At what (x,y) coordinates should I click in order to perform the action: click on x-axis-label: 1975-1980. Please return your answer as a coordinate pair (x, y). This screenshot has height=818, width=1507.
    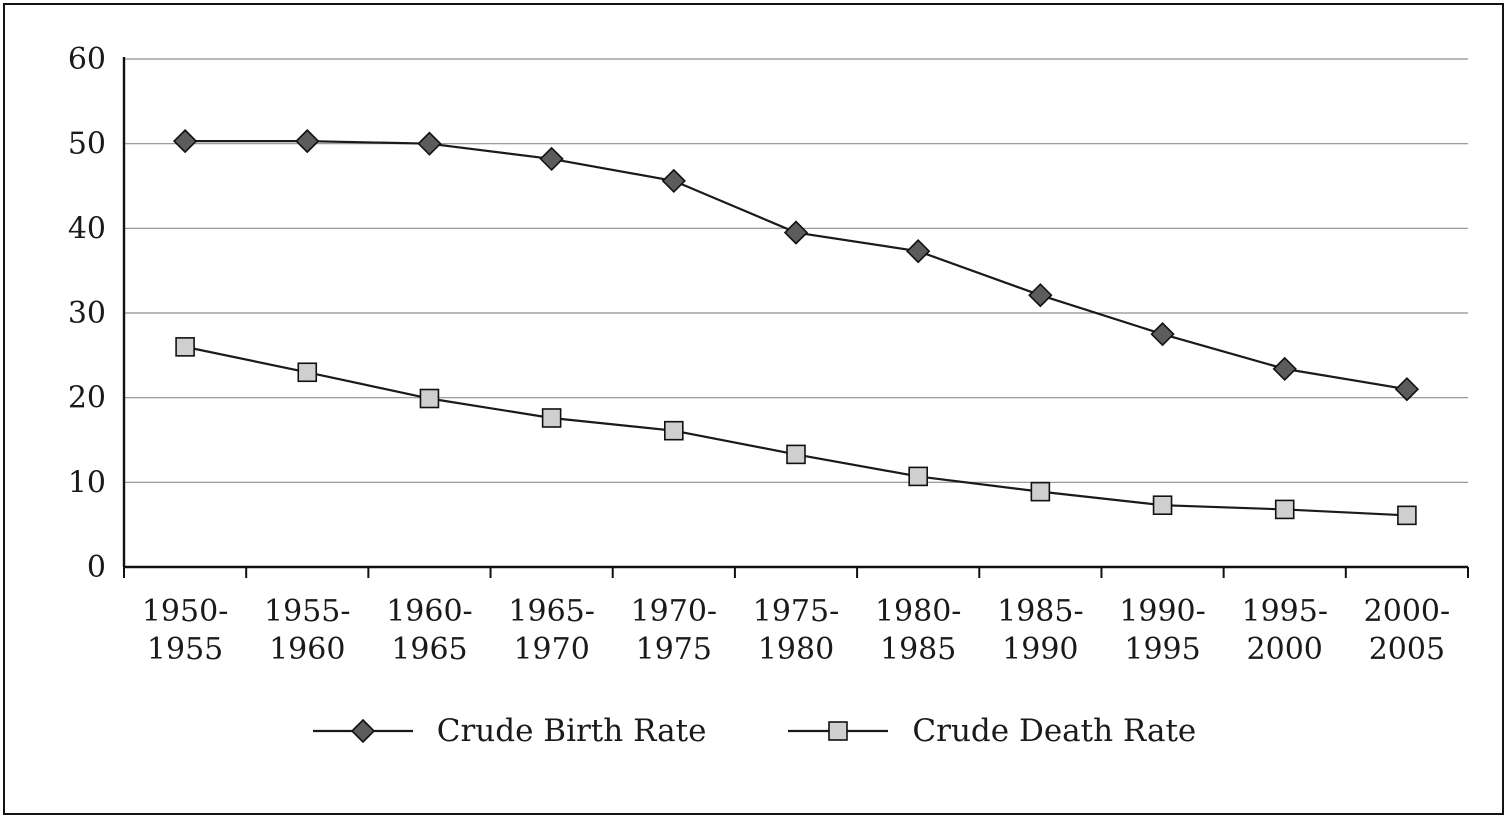
    Looking at the image, I should click on (796, 630).